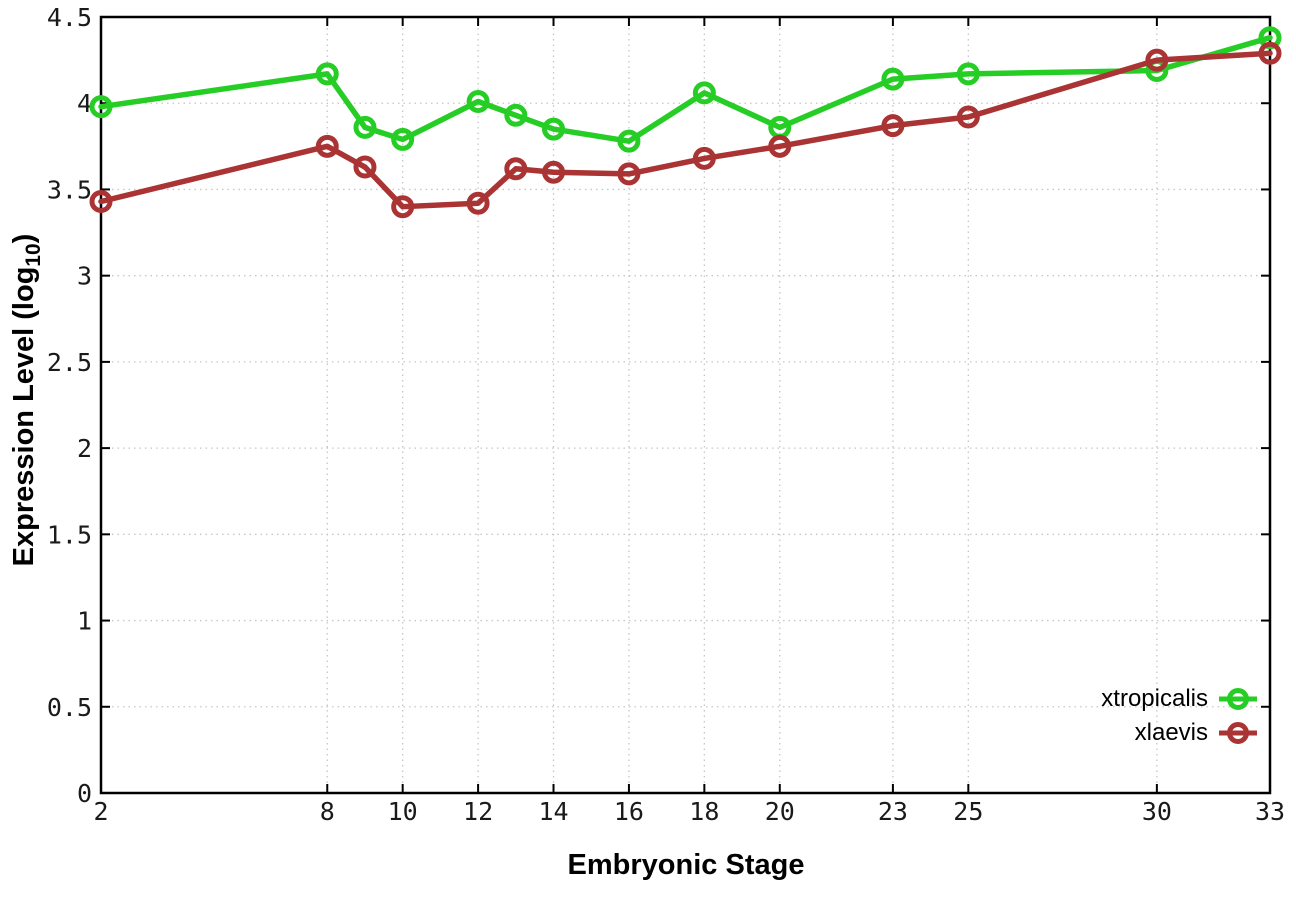 The height and width of the screenshot is (907, 1296). Describe the element at coordinates (69, 17) in the screenshot. I see `y-tick-label: 4.5` at that location.